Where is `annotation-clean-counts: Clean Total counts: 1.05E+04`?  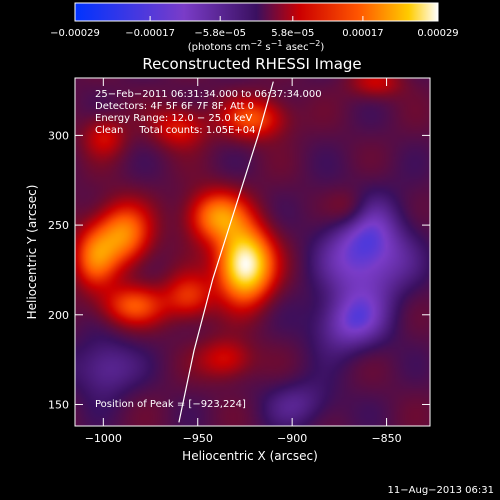
annotation-clean-counts: Clean Total counts: 1.05E+04 is located at coordinates (175, 130).